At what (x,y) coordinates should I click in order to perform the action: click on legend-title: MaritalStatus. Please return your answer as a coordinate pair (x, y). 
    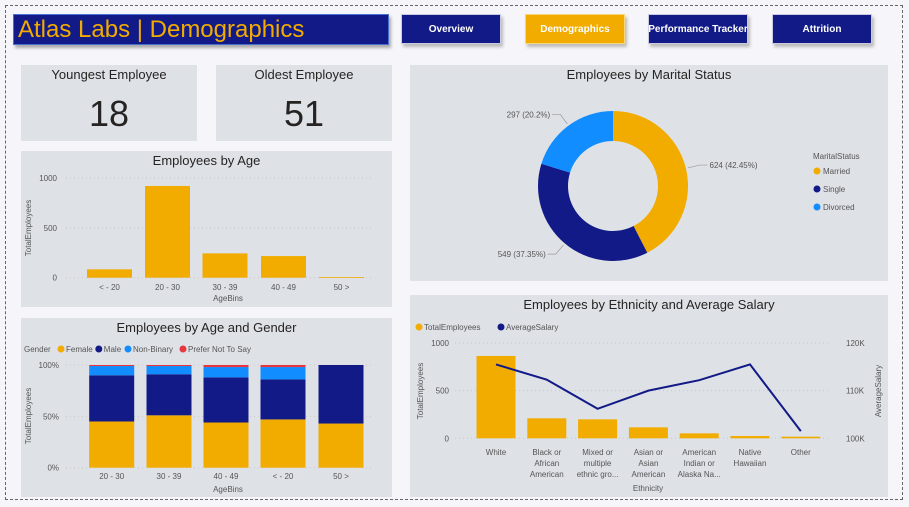
    Looking at the image, I should click on (836, 156).